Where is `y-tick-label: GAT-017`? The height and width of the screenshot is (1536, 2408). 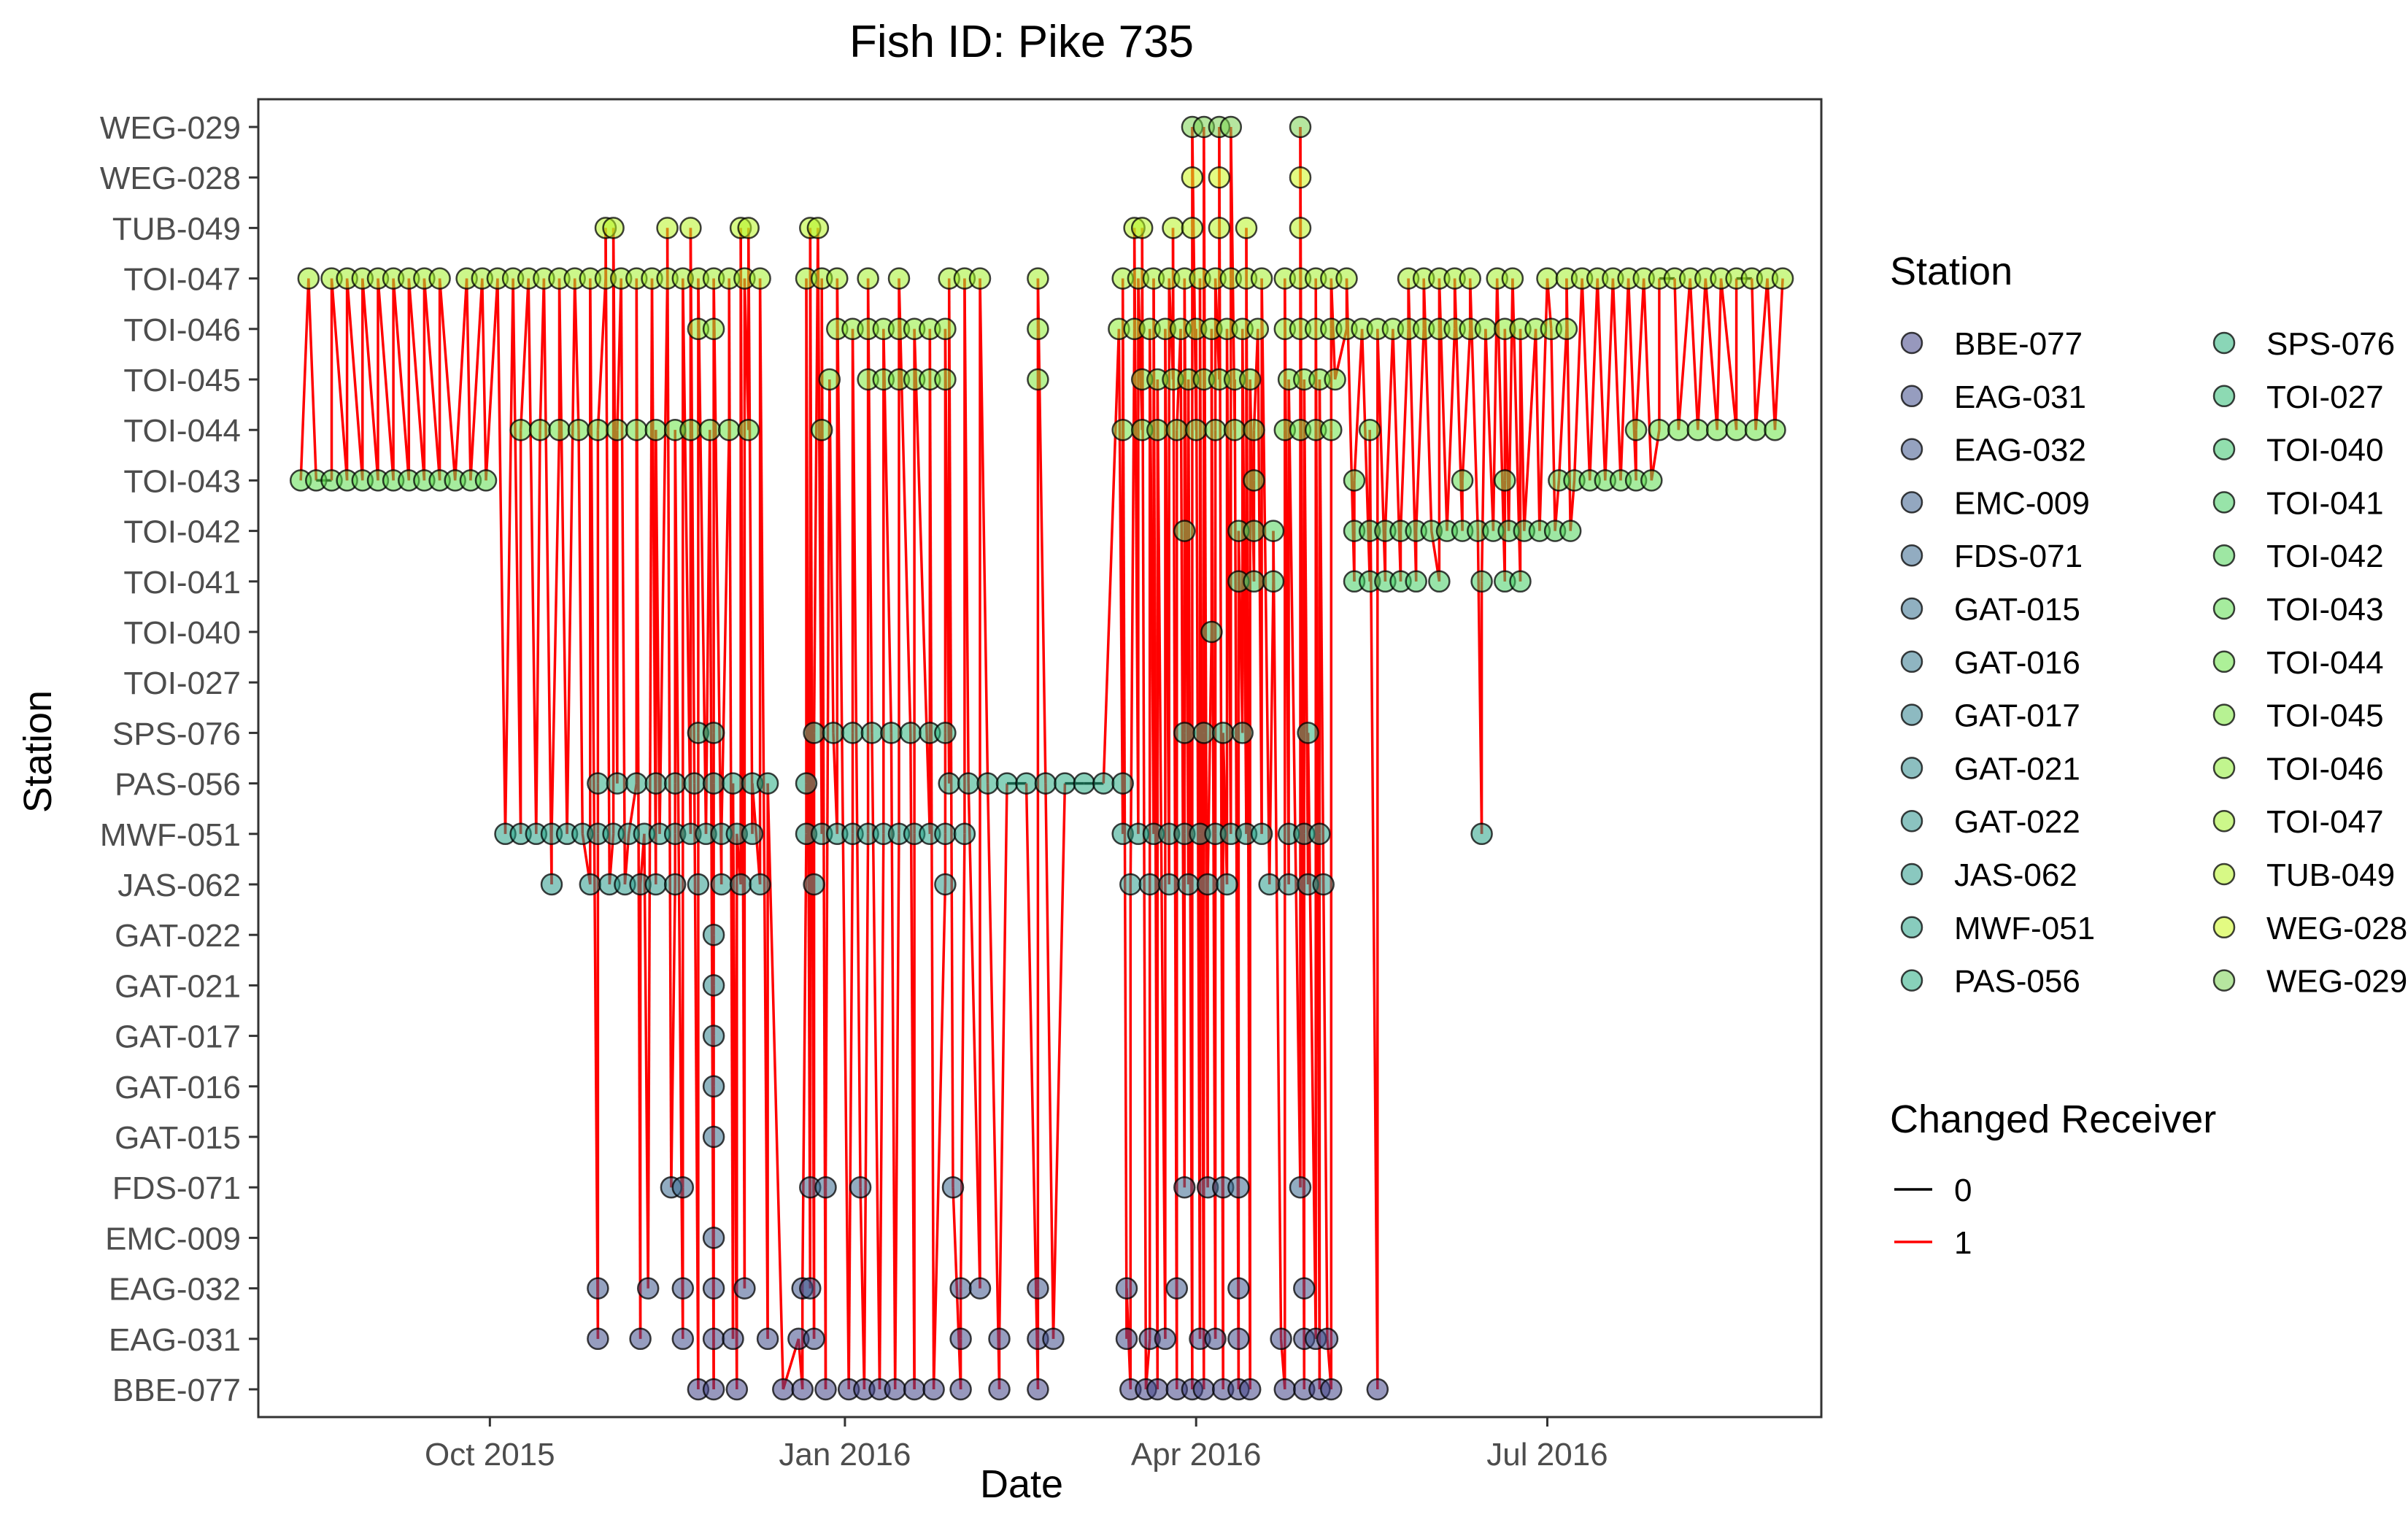
y-tick-label: GAT-017 is located at coordinates (178, 1037).